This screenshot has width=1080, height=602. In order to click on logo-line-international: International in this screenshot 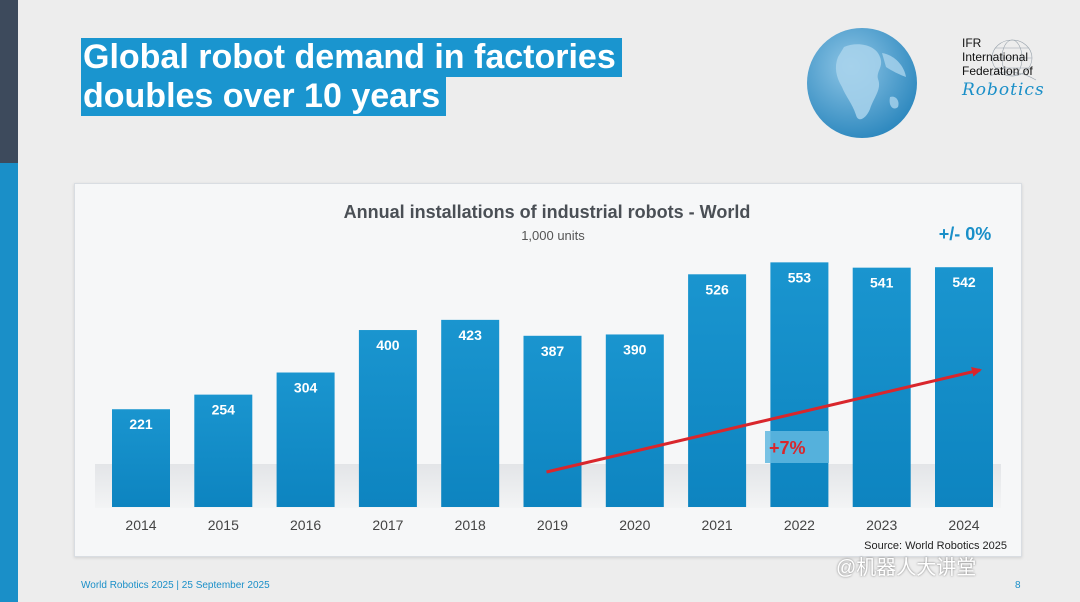, I will do `click(995, 57)`.